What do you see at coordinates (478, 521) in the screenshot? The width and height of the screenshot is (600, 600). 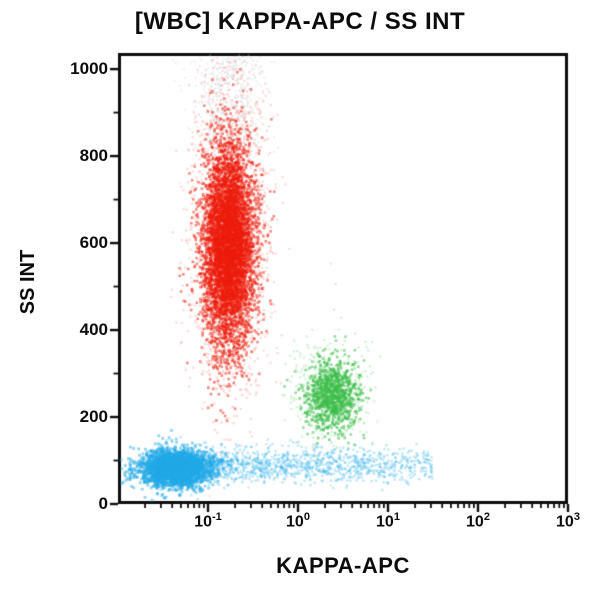 I see `x-tick-1e2: 10²` at bounding box center [478, 521].